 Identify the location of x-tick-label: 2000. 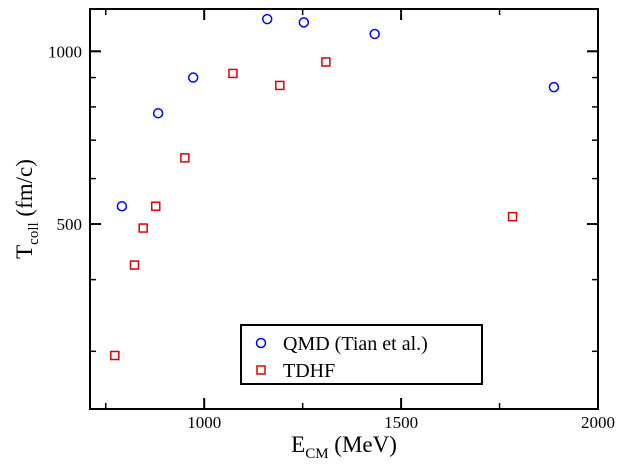
(598, 422).